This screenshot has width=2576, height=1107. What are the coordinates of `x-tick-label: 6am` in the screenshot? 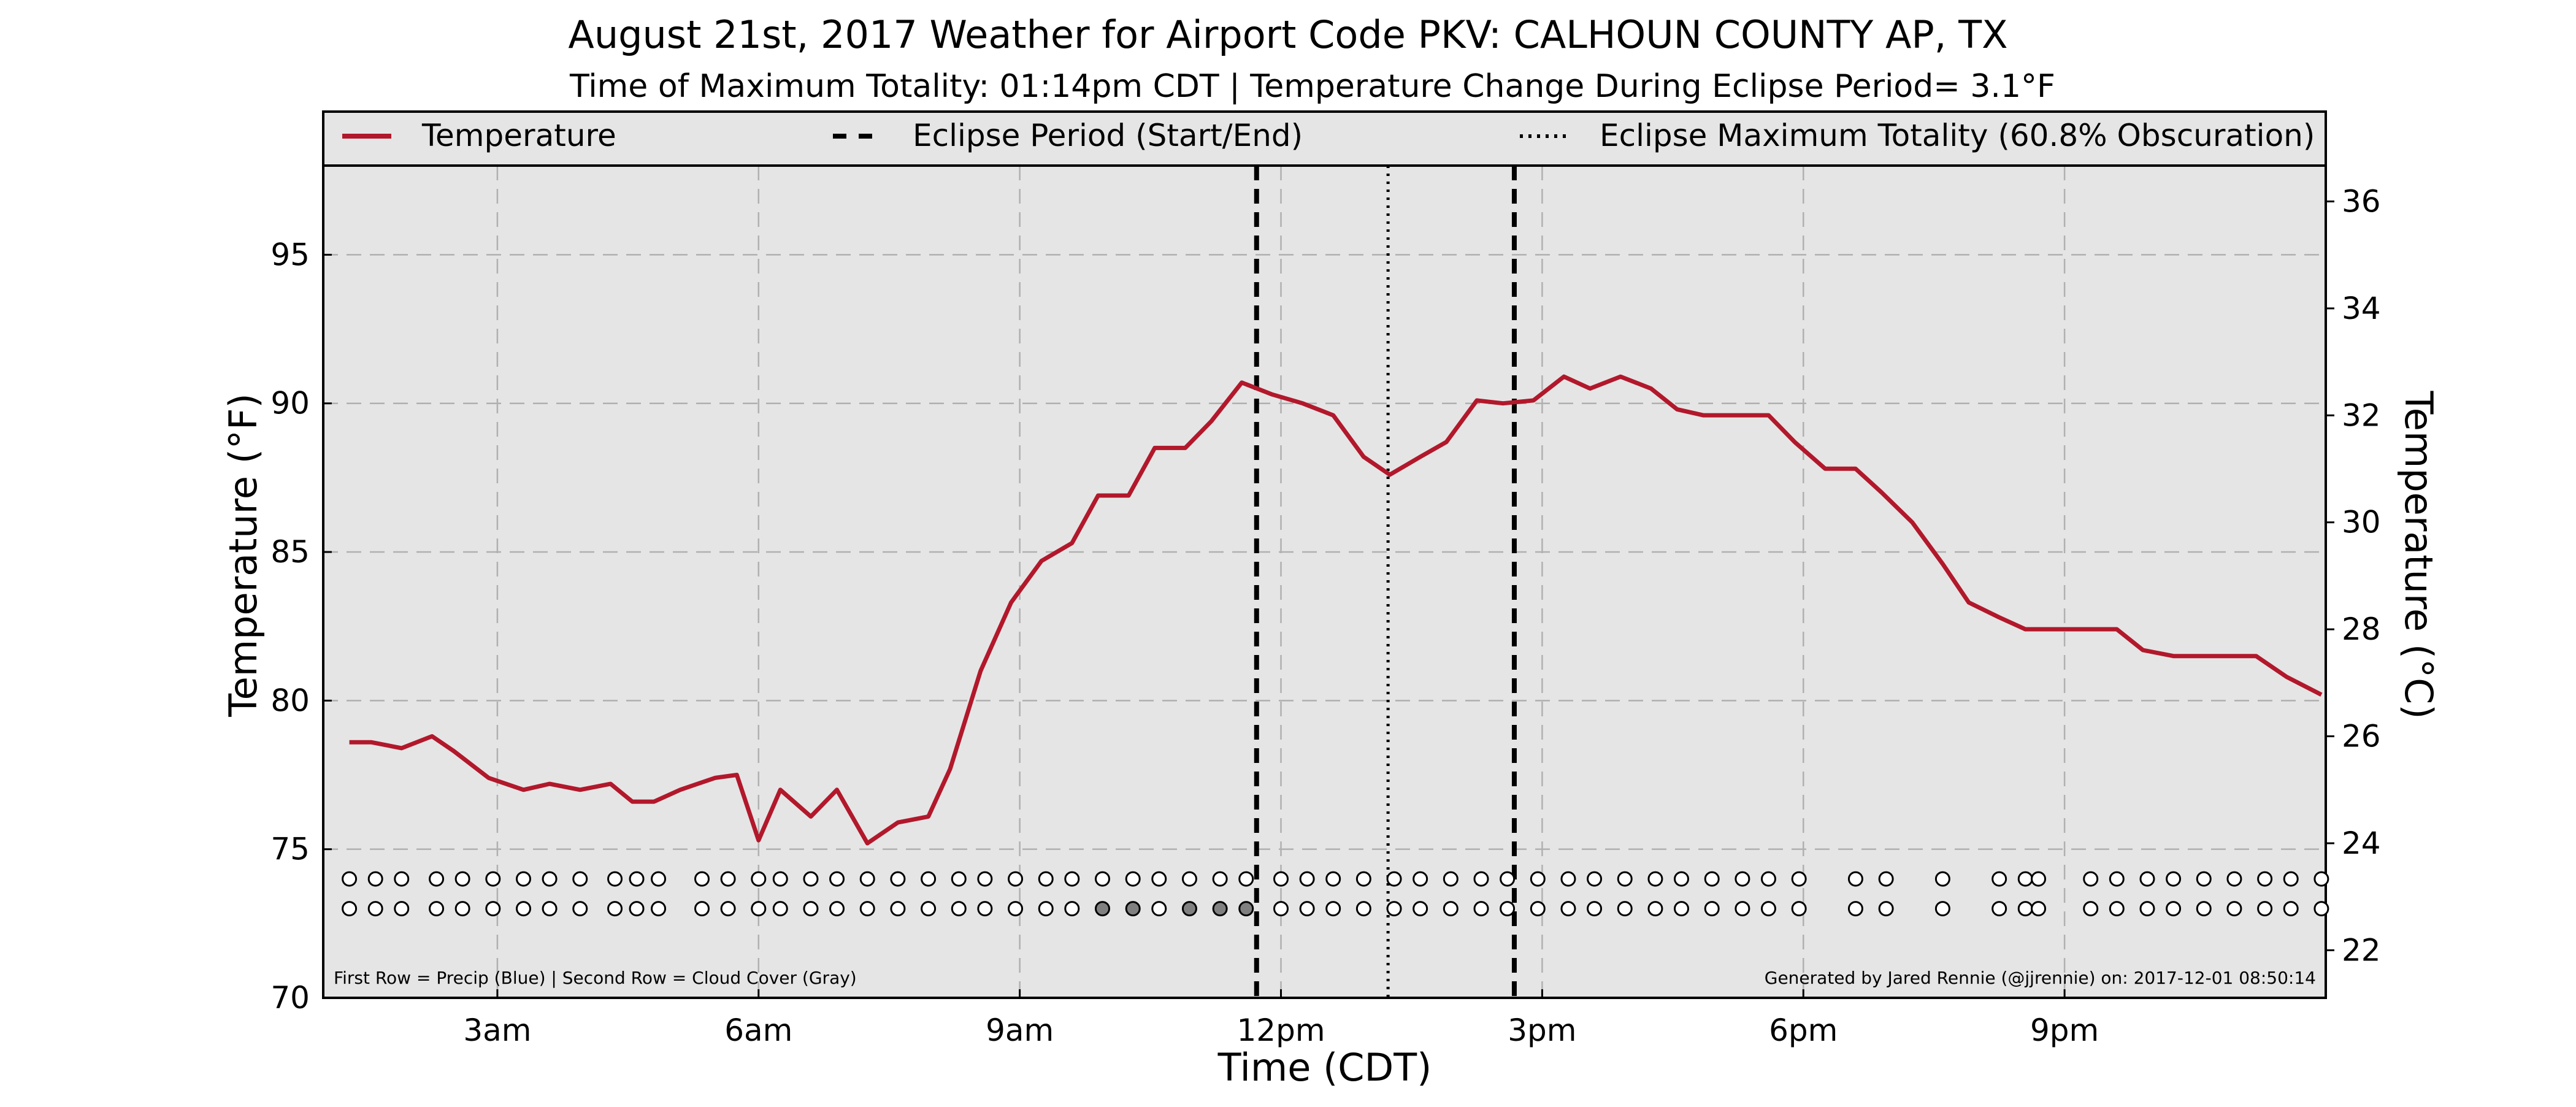 It's located at (758, 1030).